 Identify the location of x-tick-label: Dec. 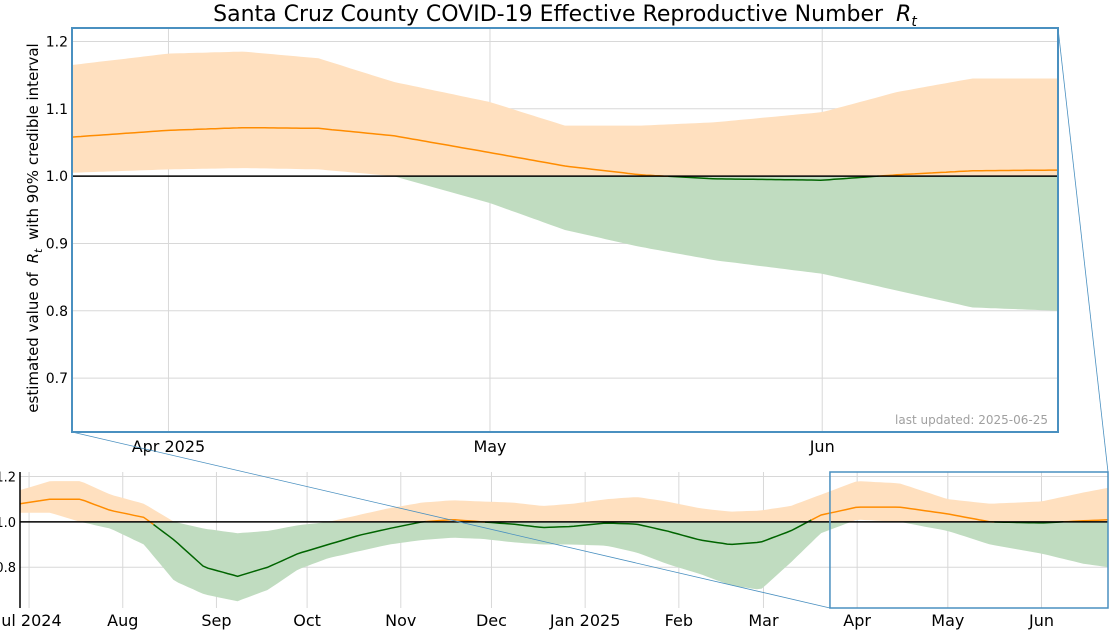
(491, 620).